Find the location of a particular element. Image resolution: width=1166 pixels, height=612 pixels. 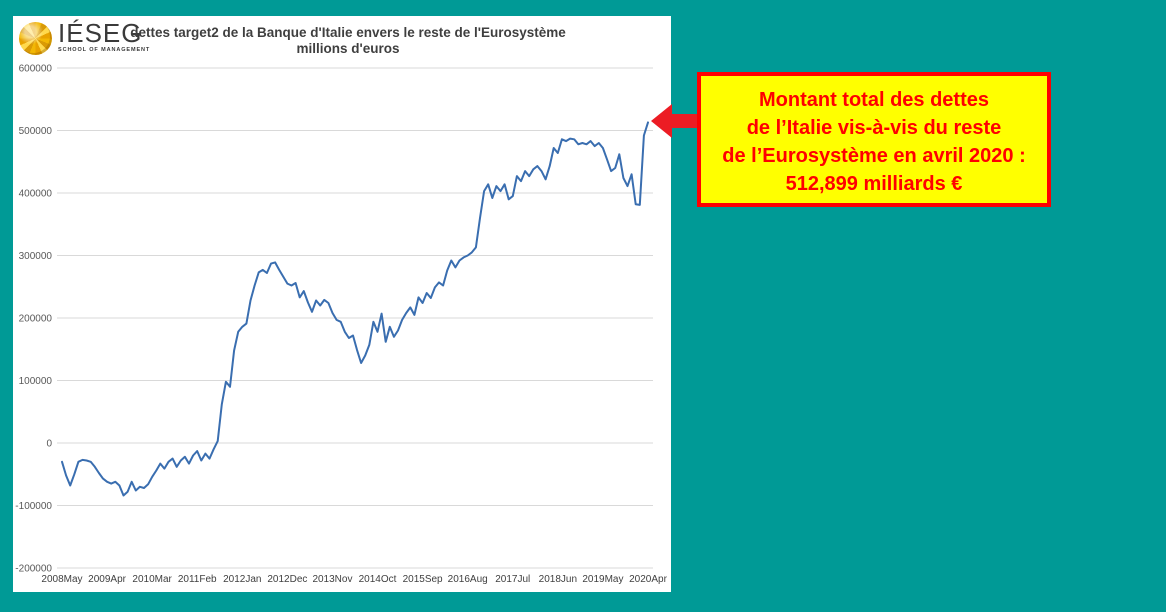

ieseg-logo-name: IÉSEG is located at coordinates (100, 33).